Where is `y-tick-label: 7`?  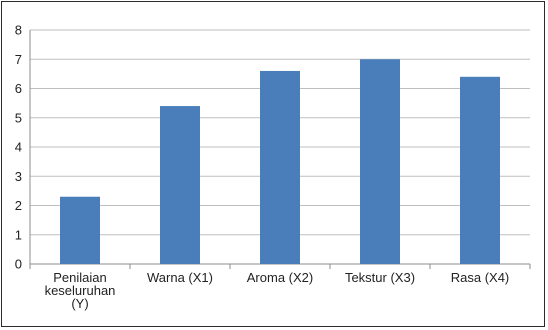 y-tick-label: 7 is located at coordinates (18, 59).